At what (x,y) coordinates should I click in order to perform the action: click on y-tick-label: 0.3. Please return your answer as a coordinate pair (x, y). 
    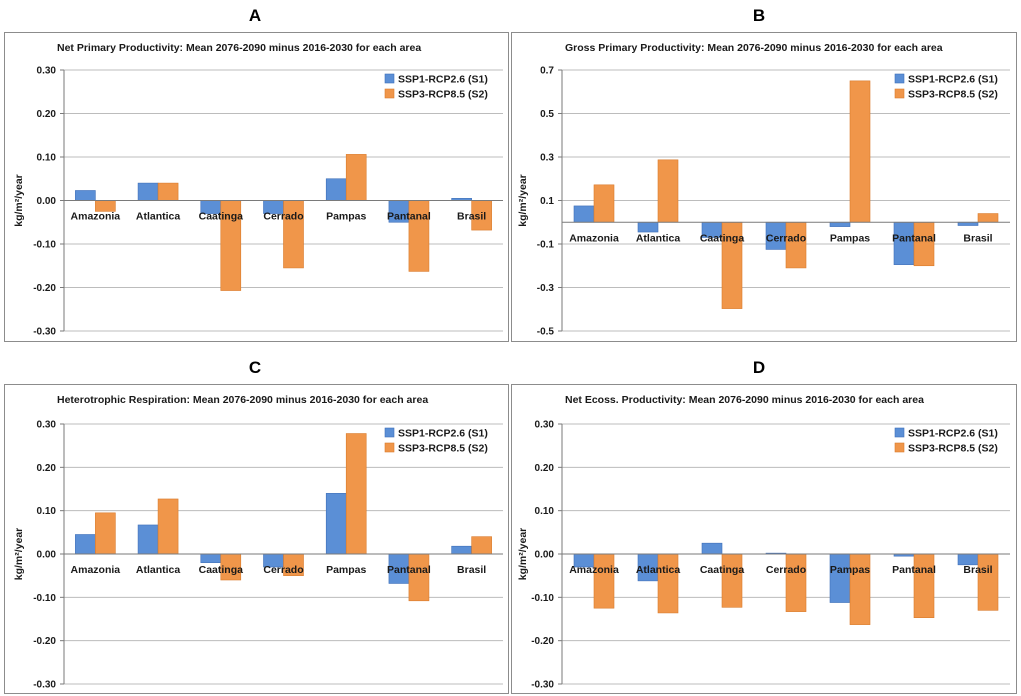
    Looking at the image, I should click on (547, 158).